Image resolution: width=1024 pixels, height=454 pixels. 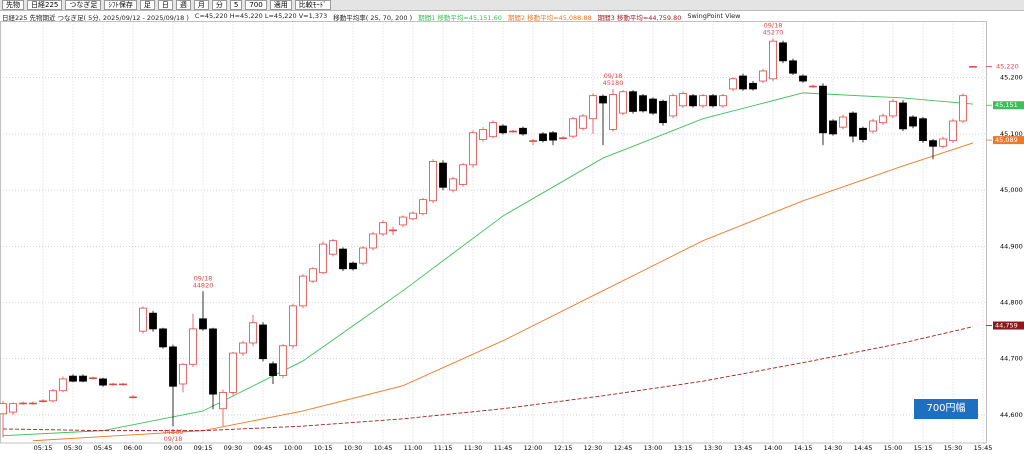 What do you see at coordinates (1011, 415) in the screenshot?
I see `y-tick-label: 44,600` at bounding box center [1011, 415].